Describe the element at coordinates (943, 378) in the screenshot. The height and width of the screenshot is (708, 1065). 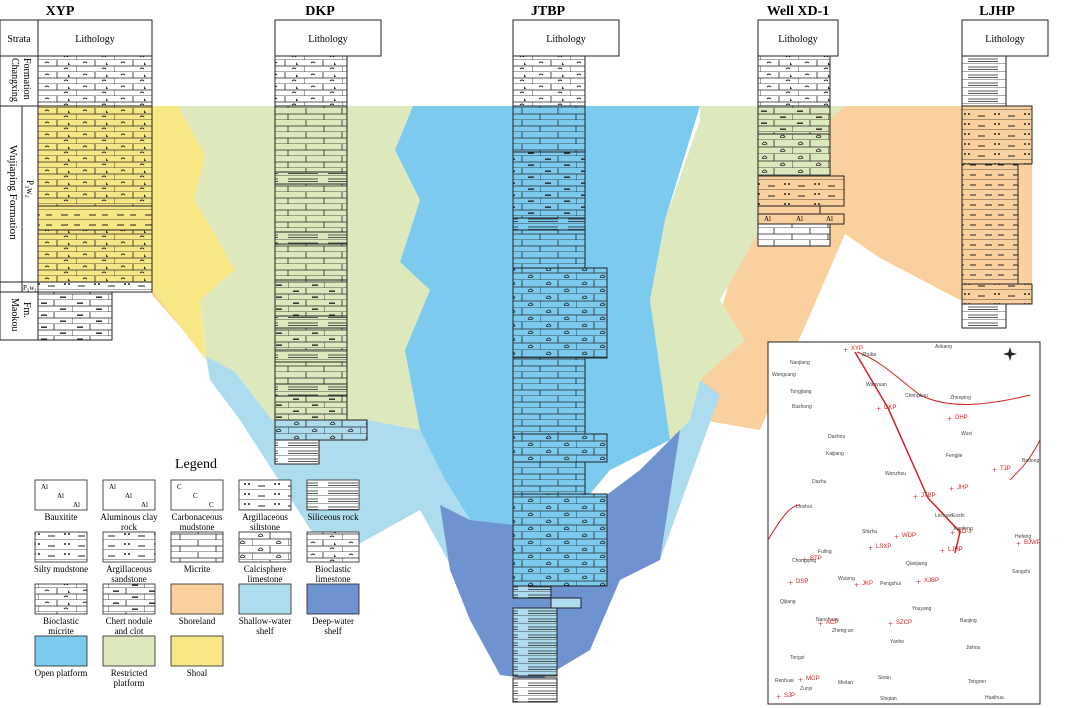
I see `map-boundary-line` at that location.